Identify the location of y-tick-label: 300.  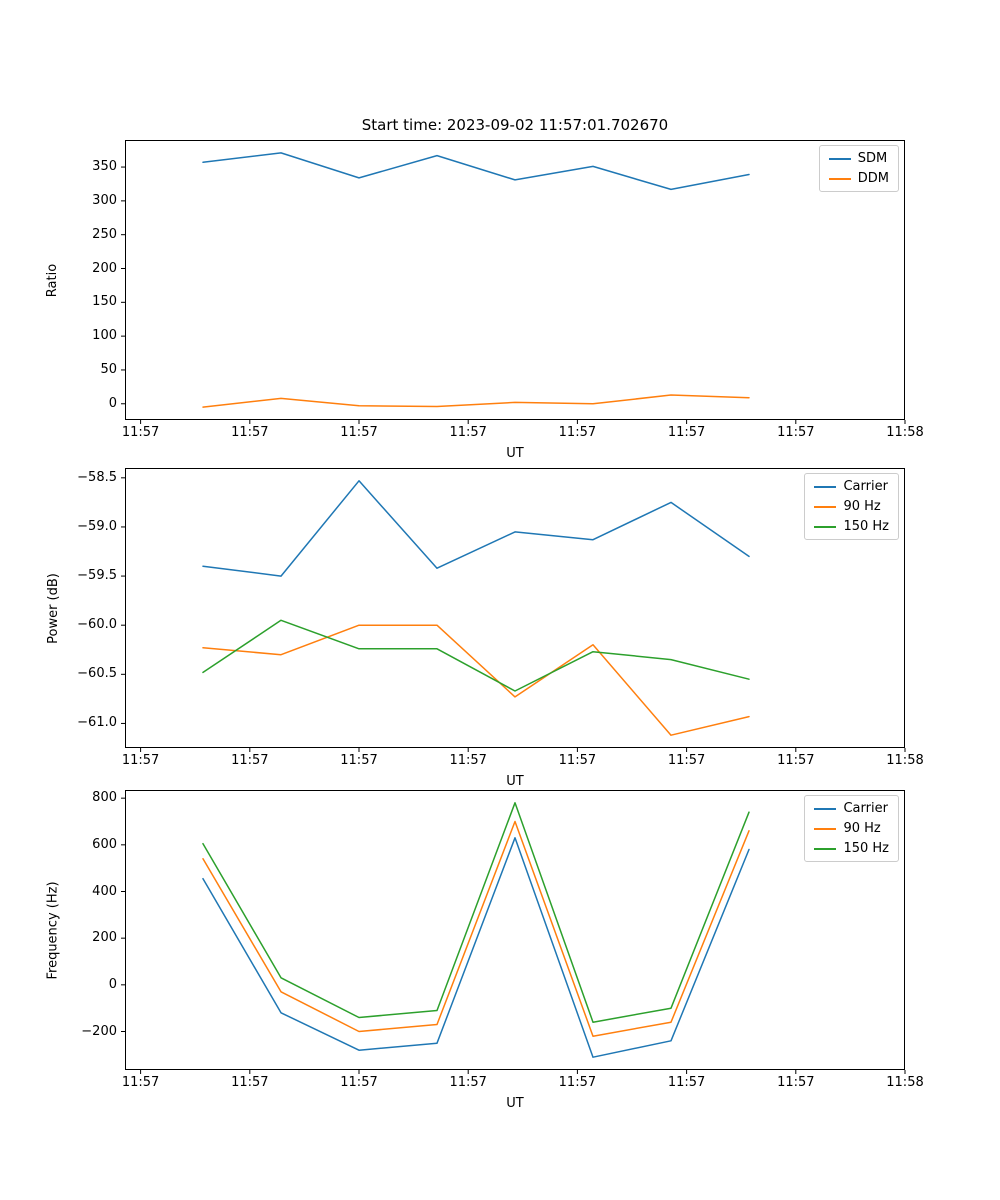
(104, 200).